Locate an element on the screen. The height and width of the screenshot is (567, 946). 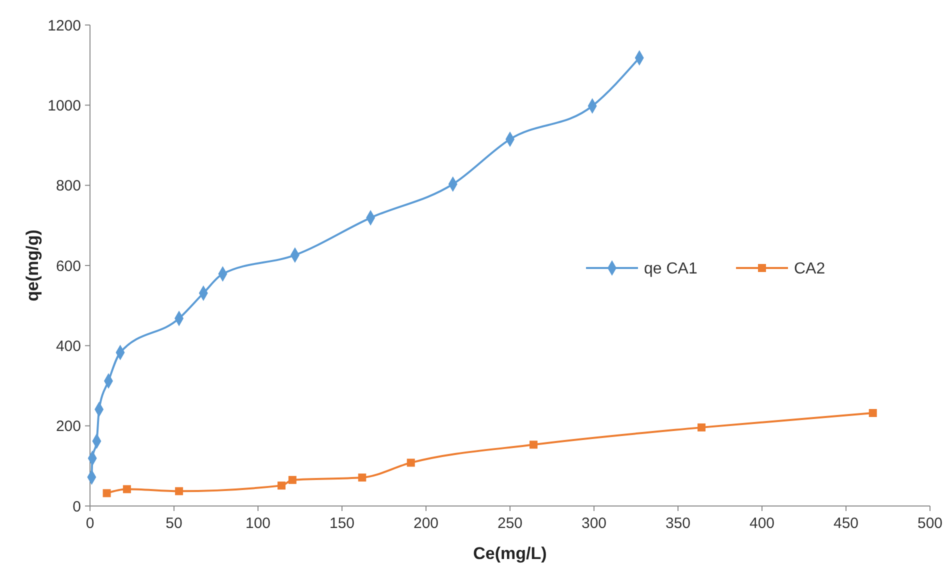
y-tick-label: 1000 is located at coordinates (64, 105).